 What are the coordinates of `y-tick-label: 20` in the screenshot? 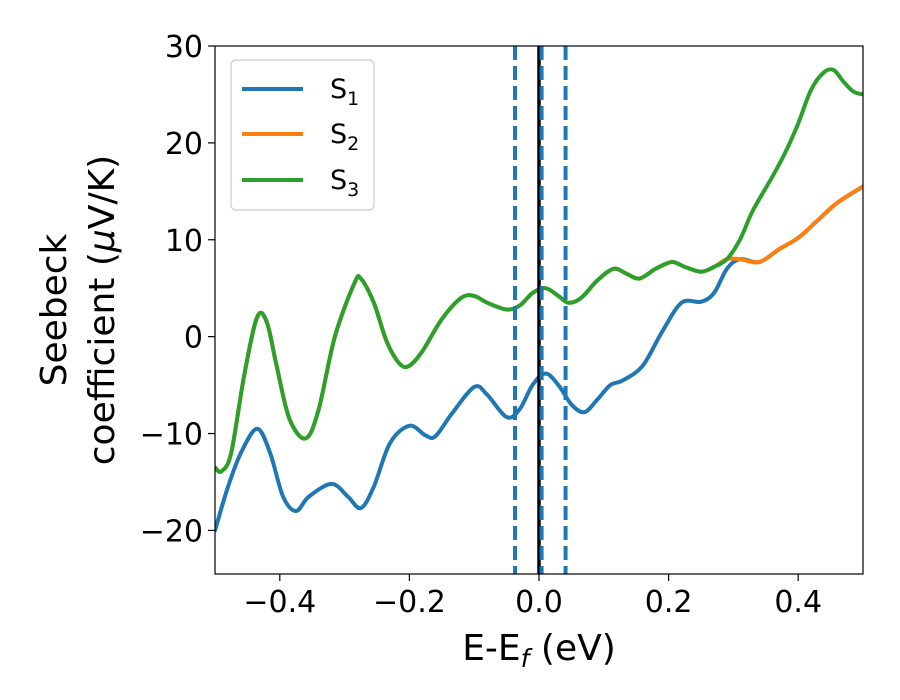 It's located at (184, 144).